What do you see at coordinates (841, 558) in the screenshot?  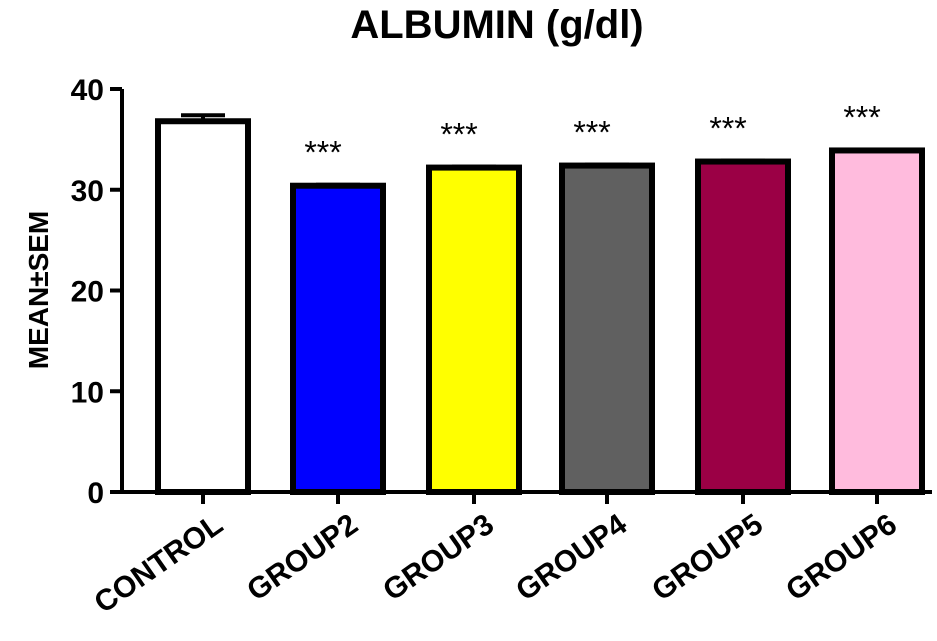 I see `x-tick-label: GROUP6` at bounding box center [841, 558].